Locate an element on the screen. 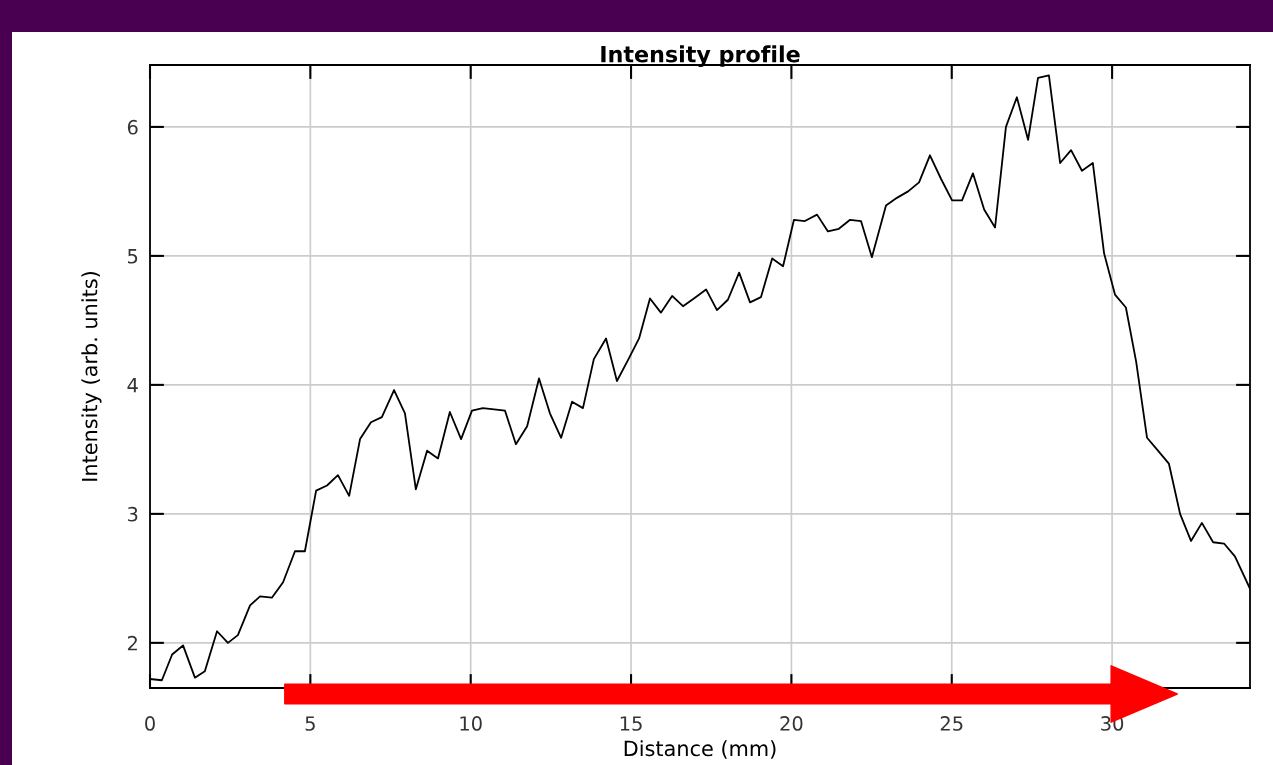 This screenshot has height=765, width=1273. y-axis-title: Intensity (arb. units) is located at coordinates (91, 376).